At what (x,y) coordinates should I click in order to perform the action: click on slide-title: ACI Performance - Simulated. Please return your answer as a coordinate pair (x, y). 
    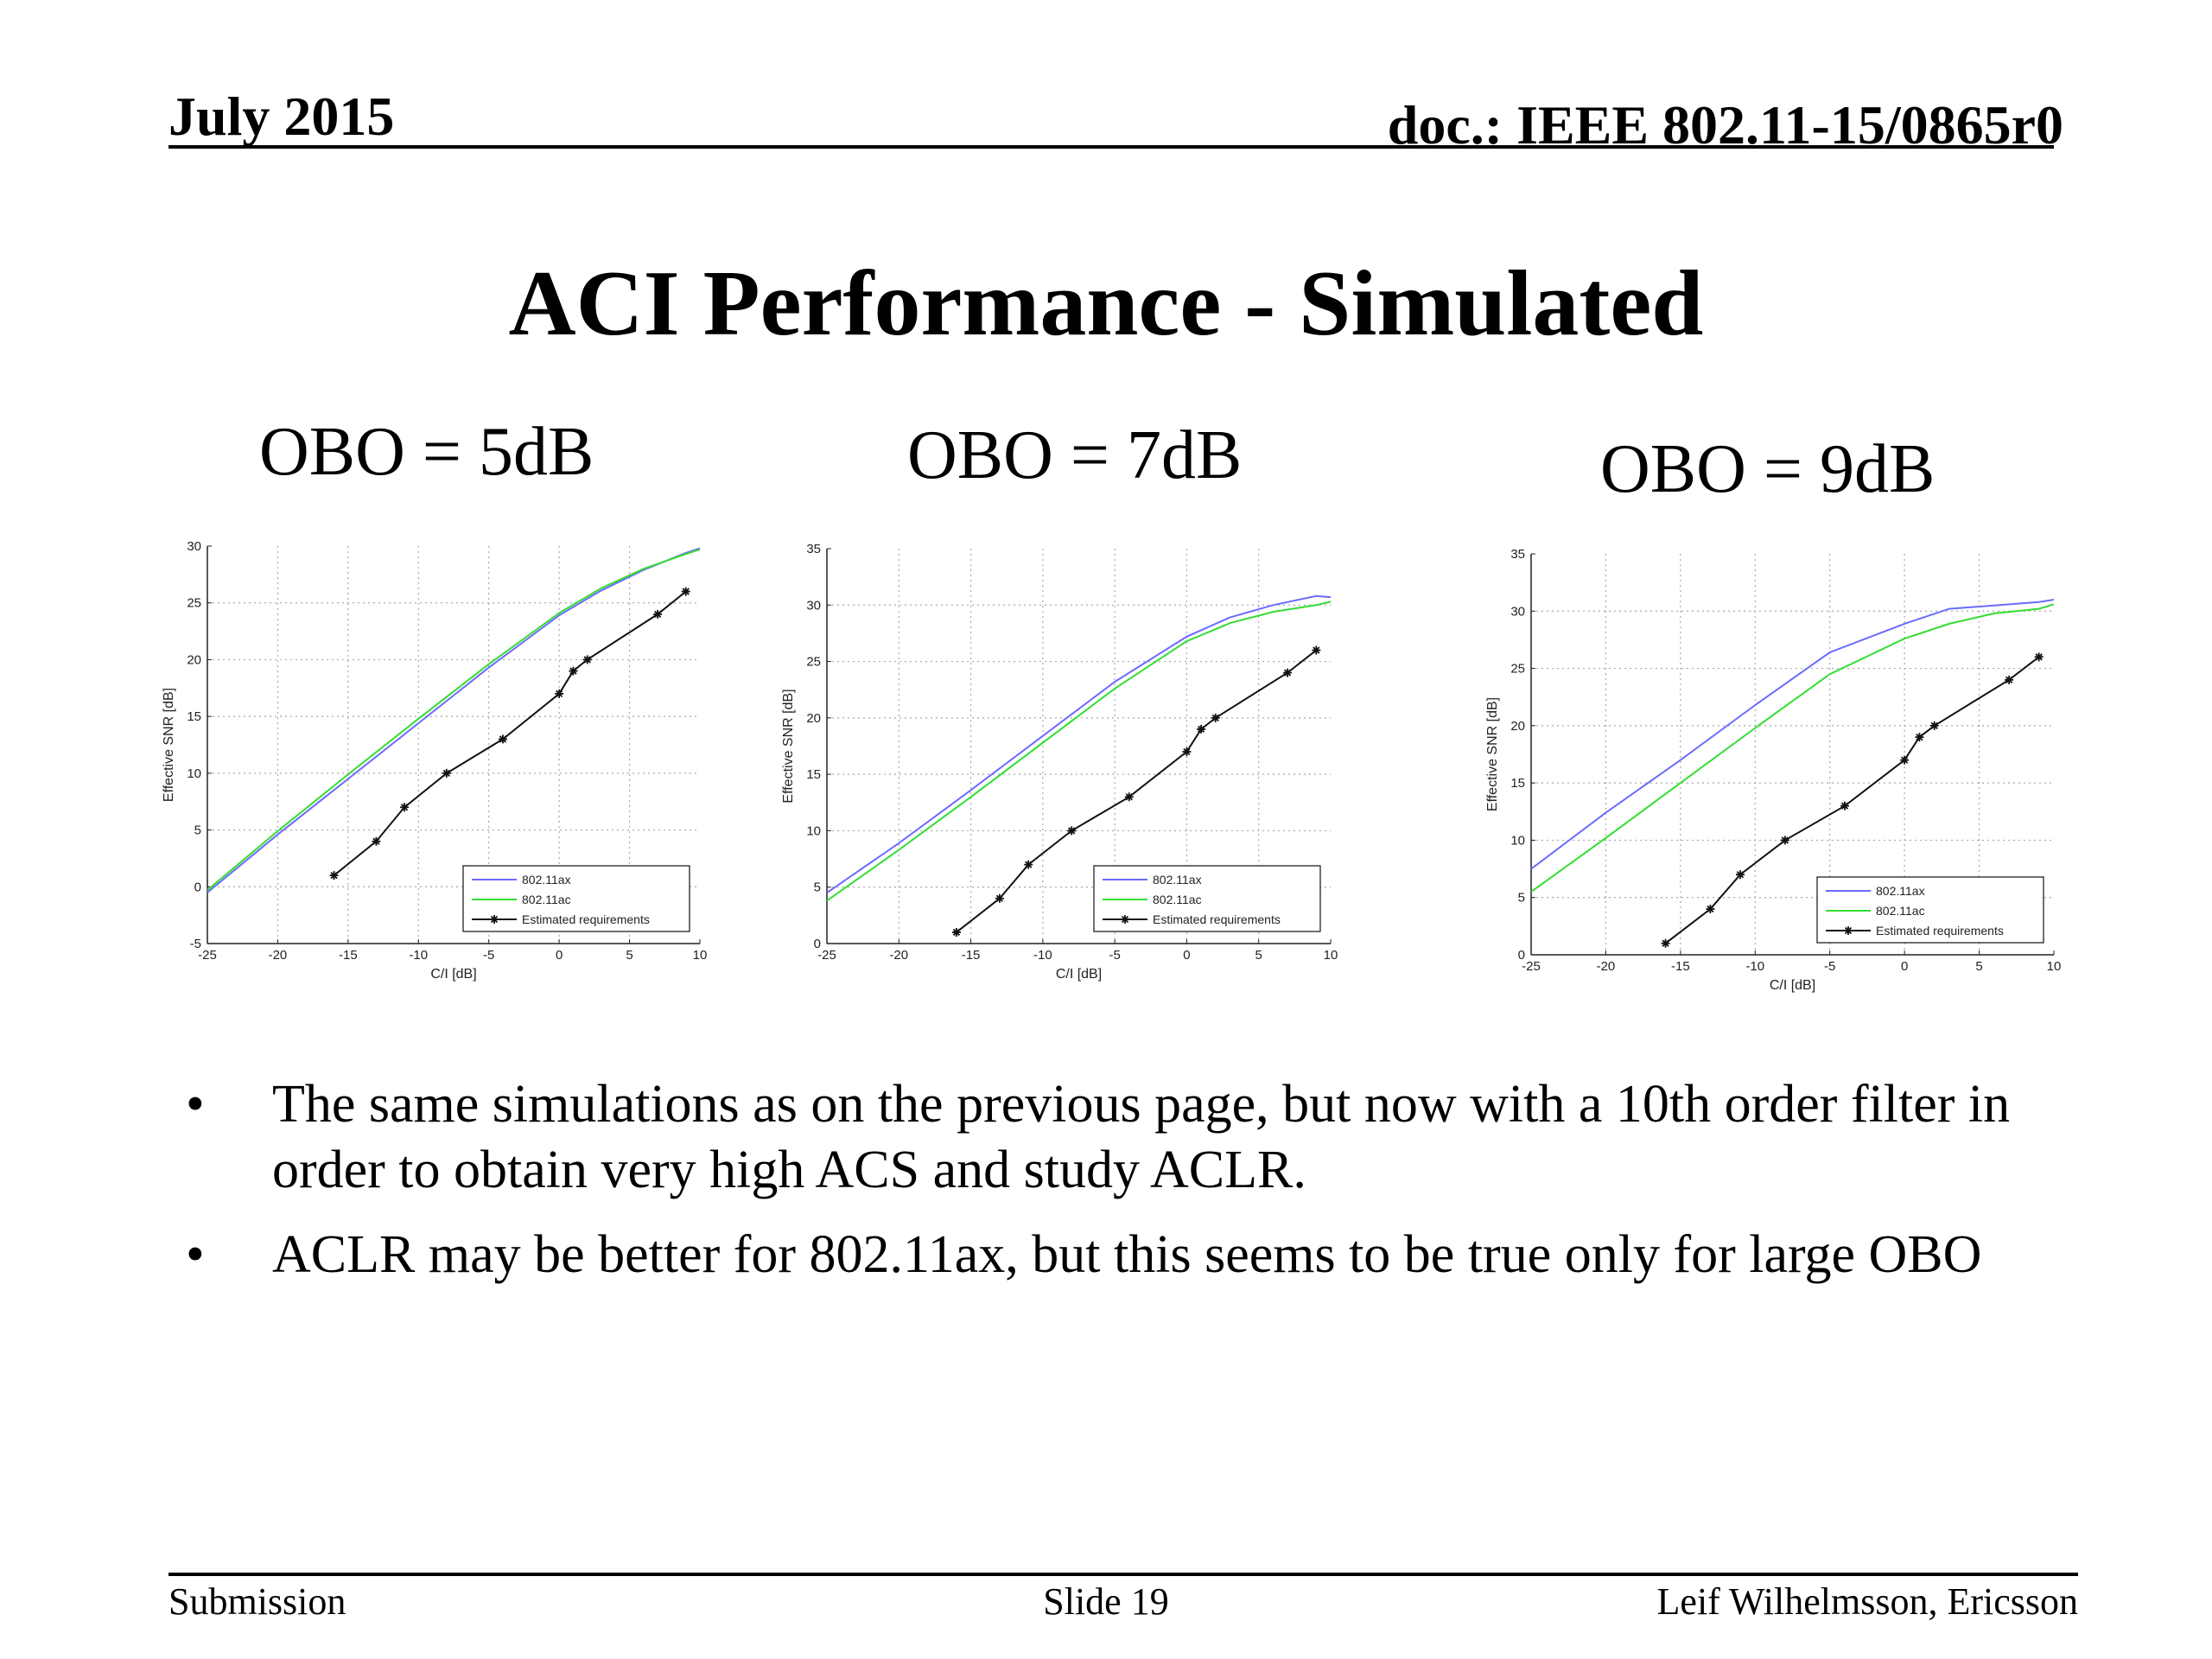
    Looking at the image, I should click on (1106, 303).